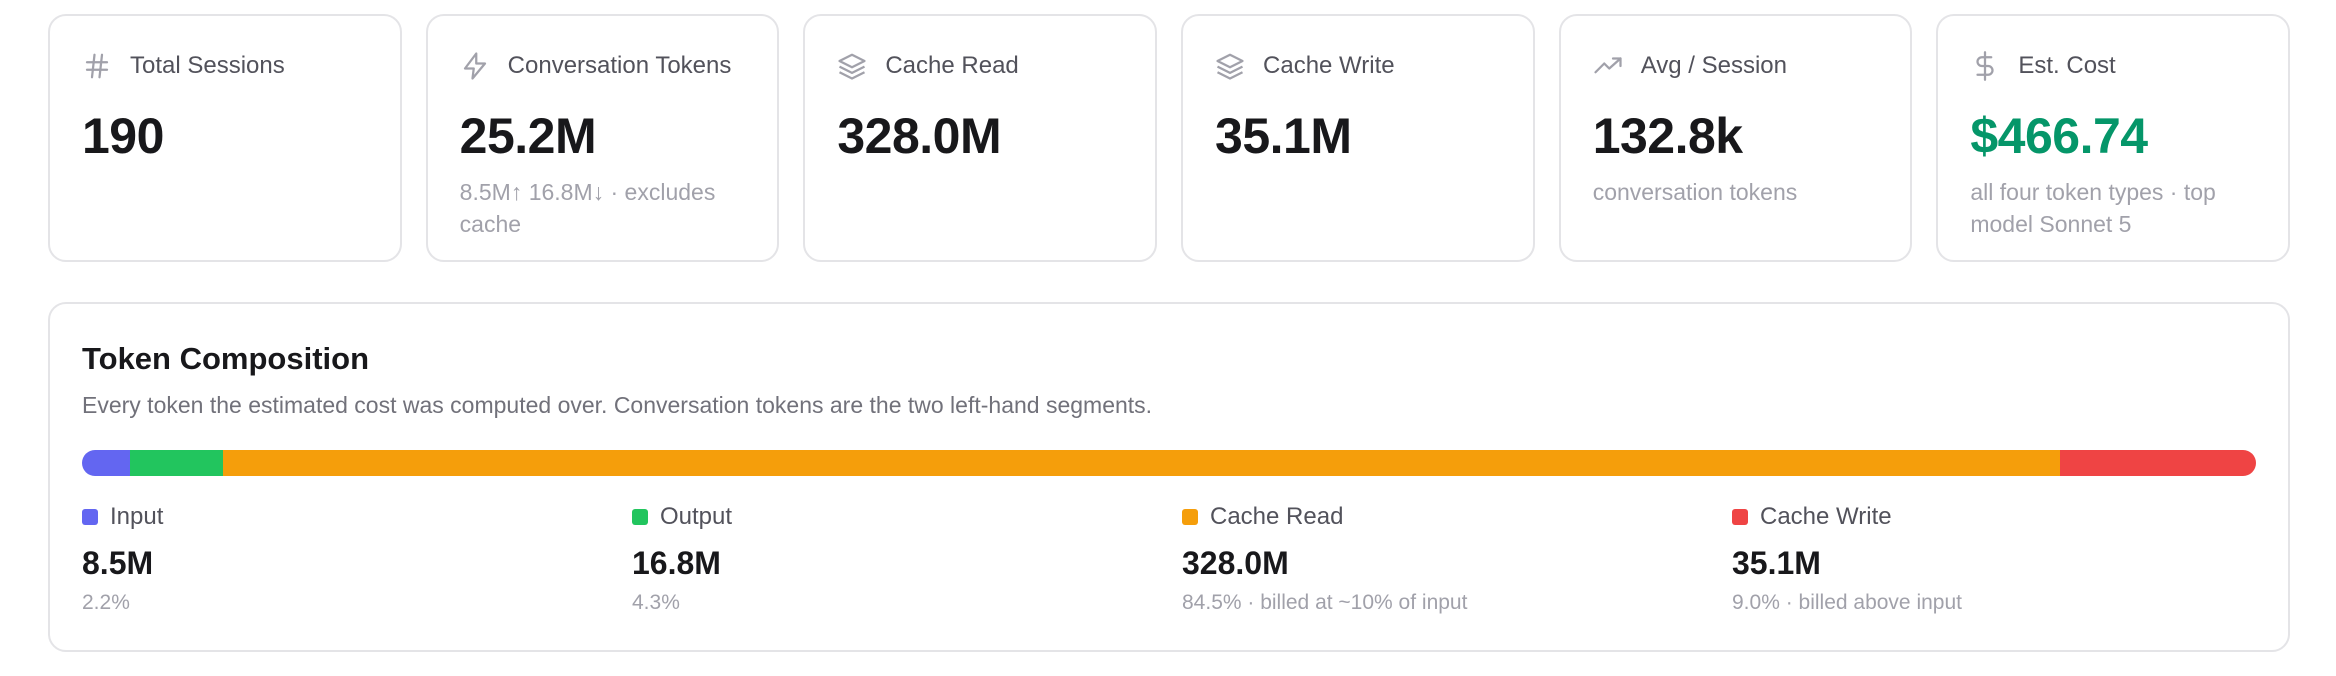  Describe the element at coordinates (2158, 463) in the screenshot. I see `segment-cache-write` at that location.